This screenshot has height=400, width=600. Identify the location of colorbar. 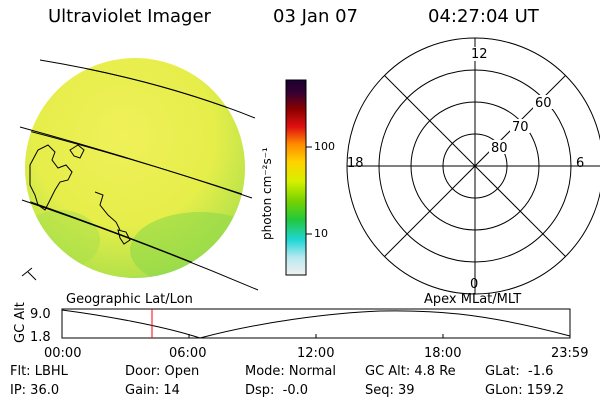
(298, 177).